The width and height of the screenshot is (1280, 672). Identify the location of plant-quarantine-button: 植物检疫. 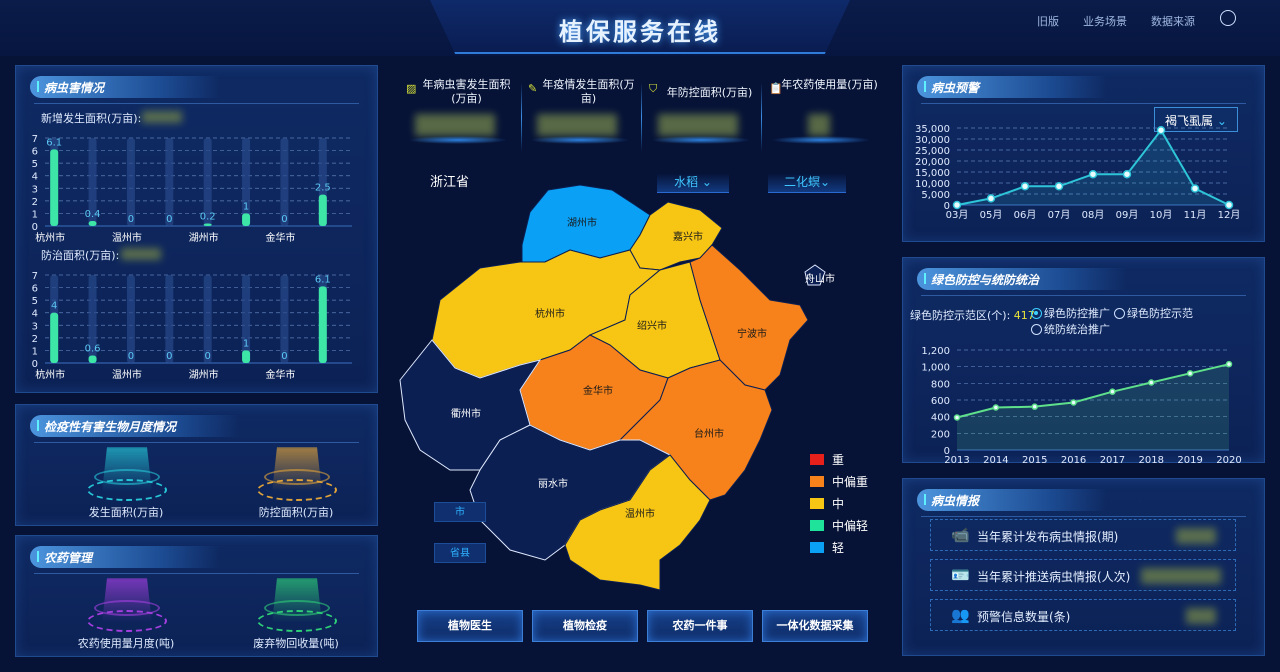
(585, 626).